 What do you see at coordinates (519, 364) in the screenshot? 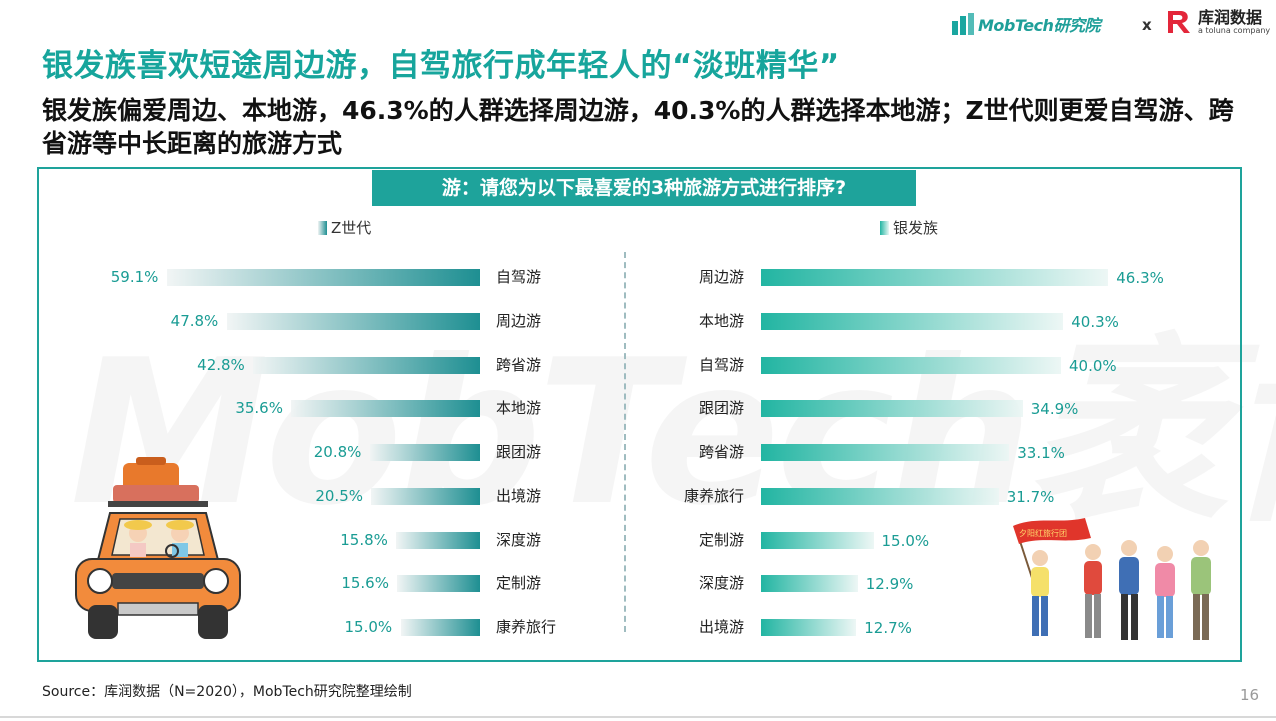
I see `z-category-label-3: 跨省游` at bounding box center [519, 364].